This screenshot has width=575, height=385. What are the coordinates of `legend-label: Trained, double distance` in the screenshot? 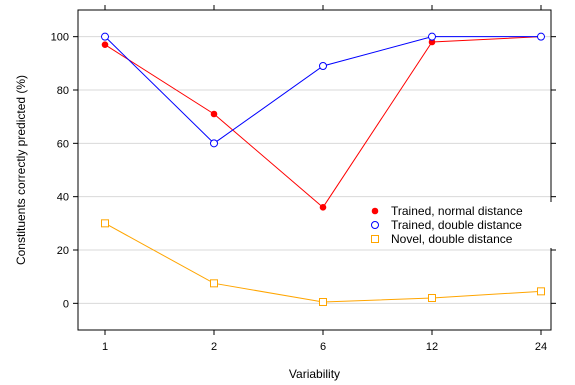 It's located at (456, 225).